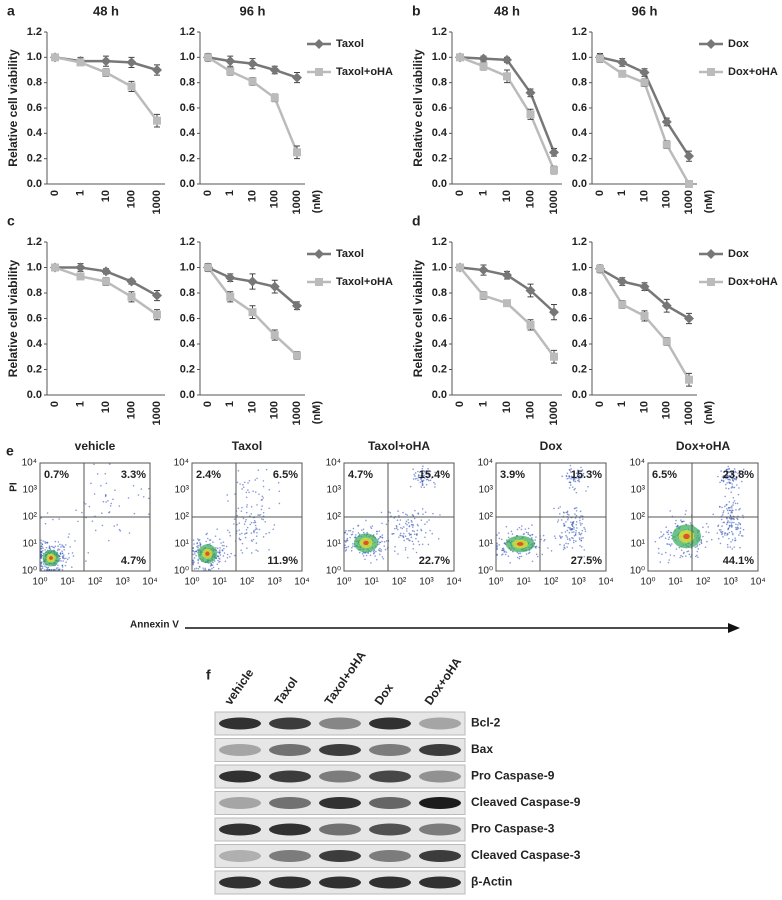  What do you see at coordinates (317, 202) in the screenshot?
I see `x-axis-label: (nM)` at bounding box center [317, 202].